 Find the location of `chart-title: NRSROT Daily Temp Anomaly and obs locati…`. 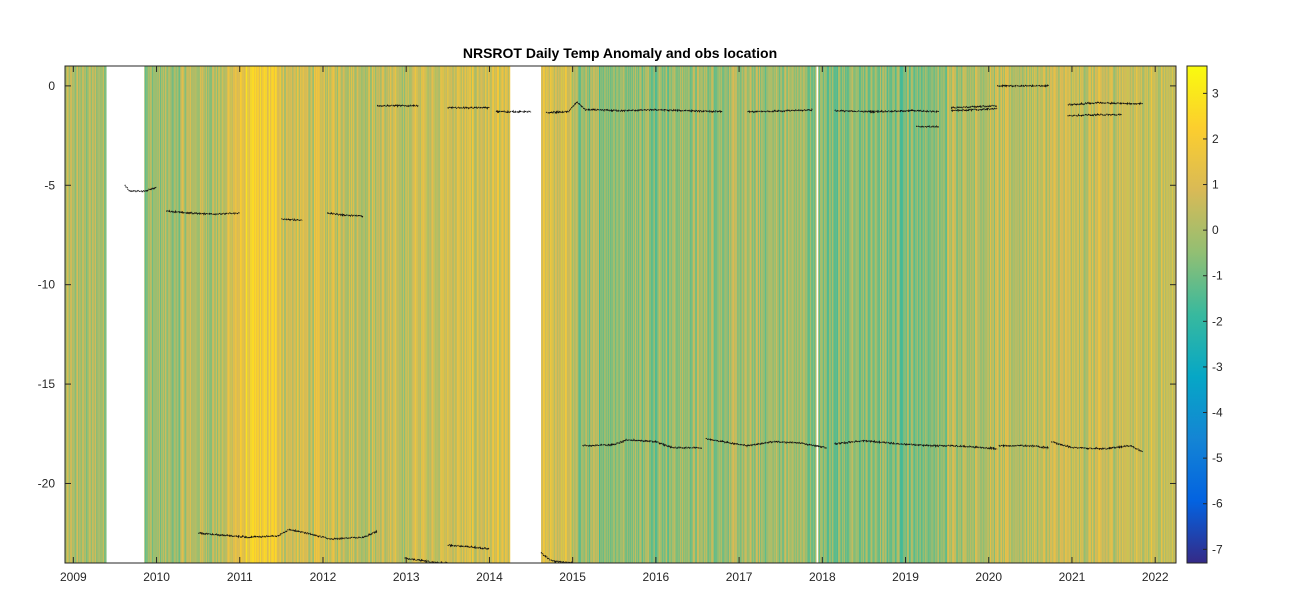

chart-title: NRSROT Daily Temp Anomaly and obs locati… is located at coordinates (620, 53).